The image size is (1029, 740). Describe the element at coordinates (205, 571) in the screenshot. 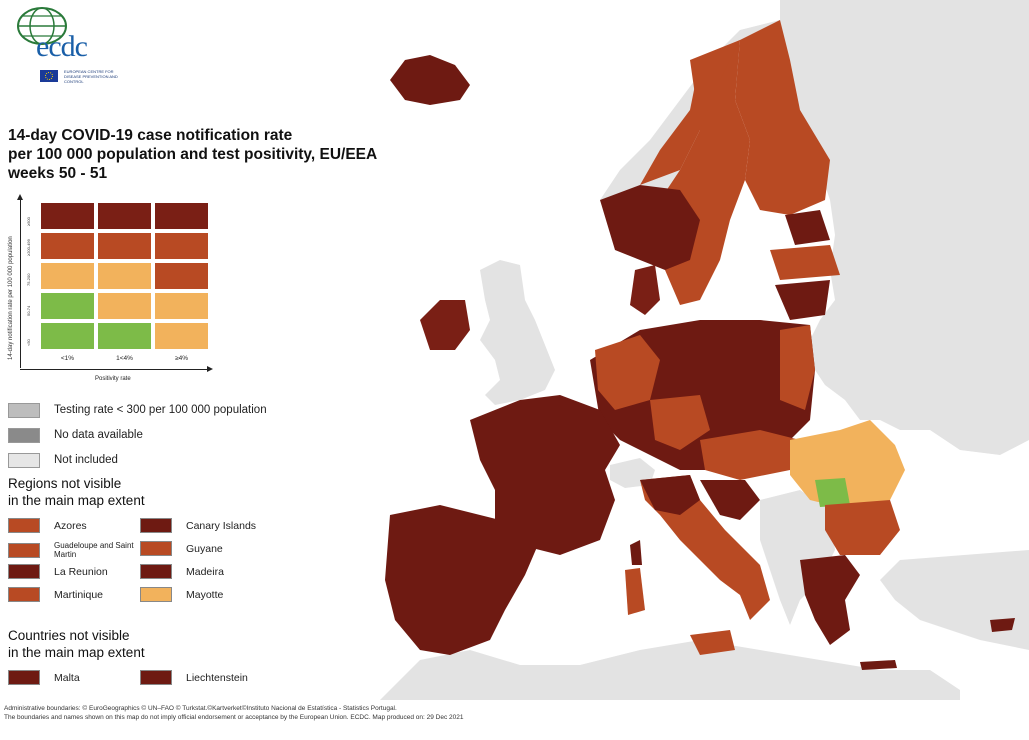

I see `region-label: Madeira` at that location.